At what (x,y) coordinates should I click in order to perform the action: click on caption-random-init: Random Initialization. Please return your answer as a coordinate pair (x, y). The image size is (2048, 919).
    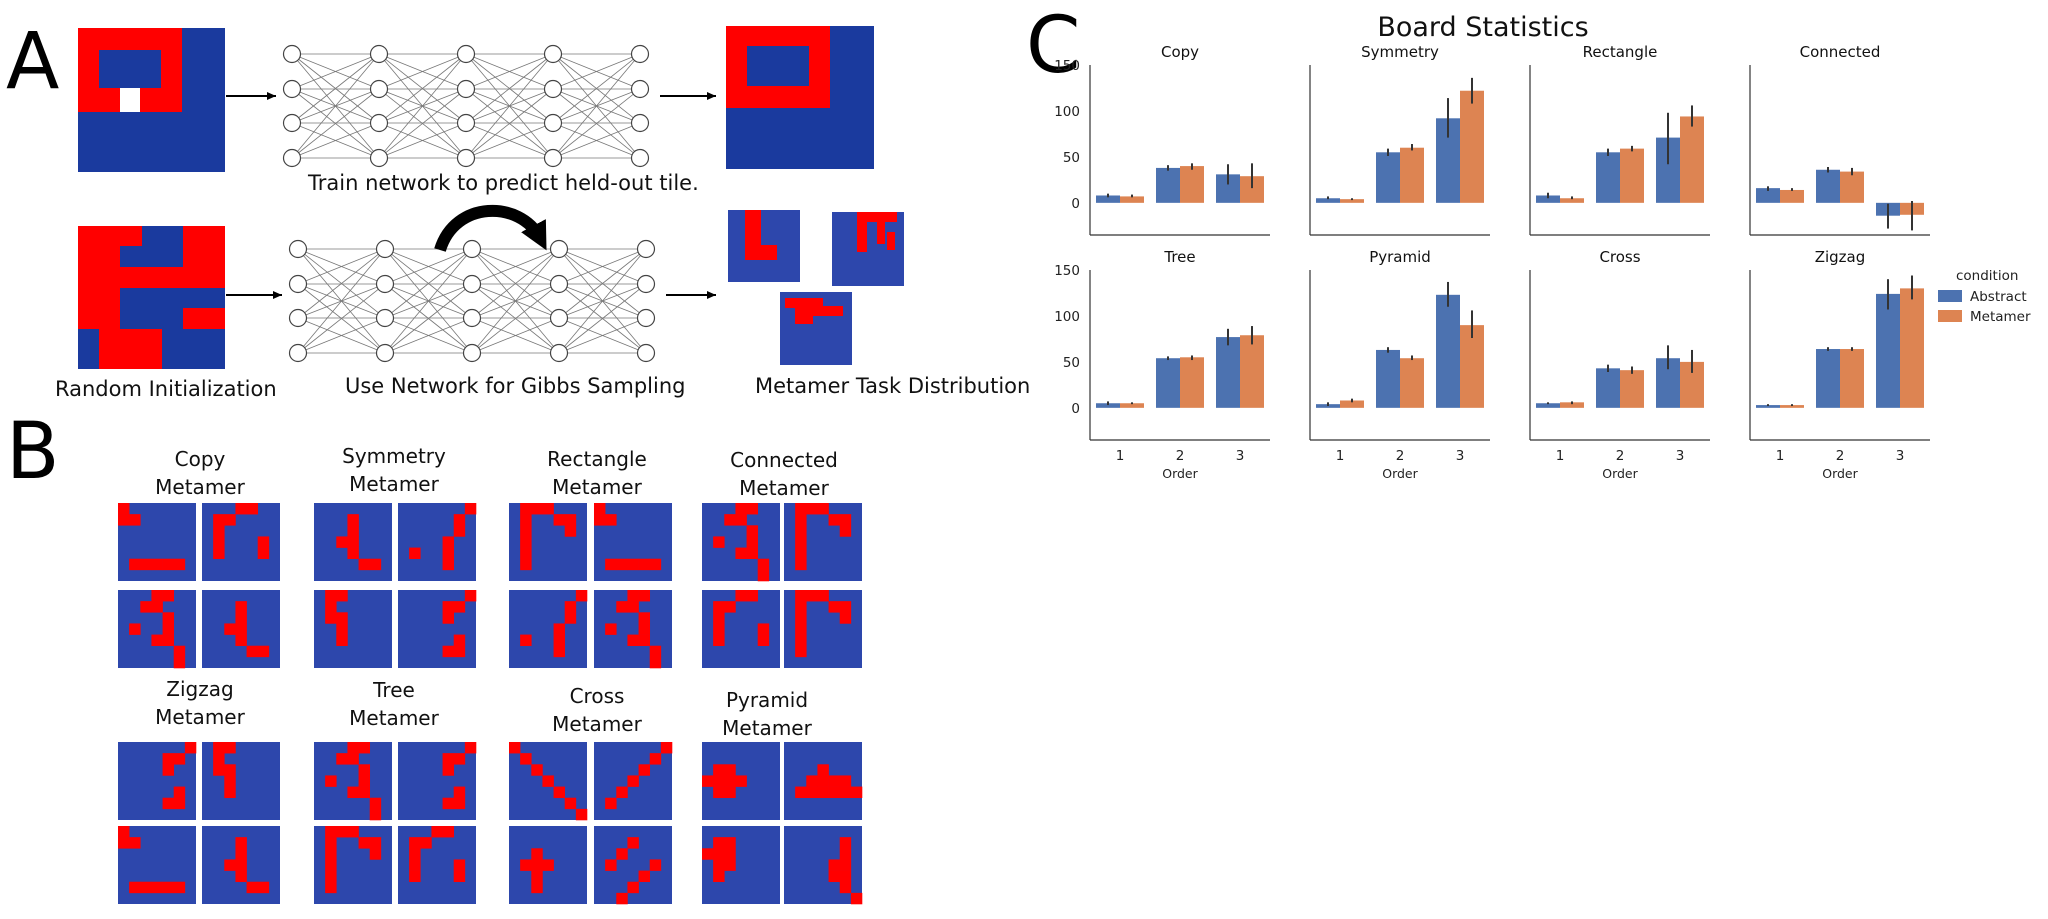
    Looking at the image, I should click on (166, 389).